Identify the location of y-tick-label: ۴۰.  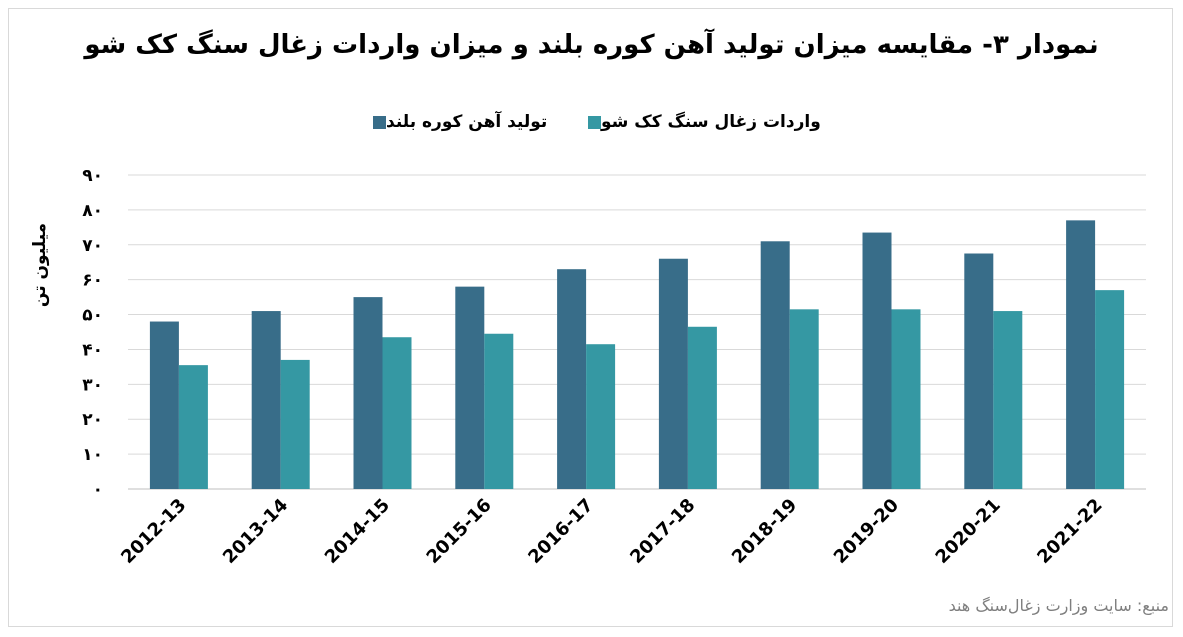
(92, 350).